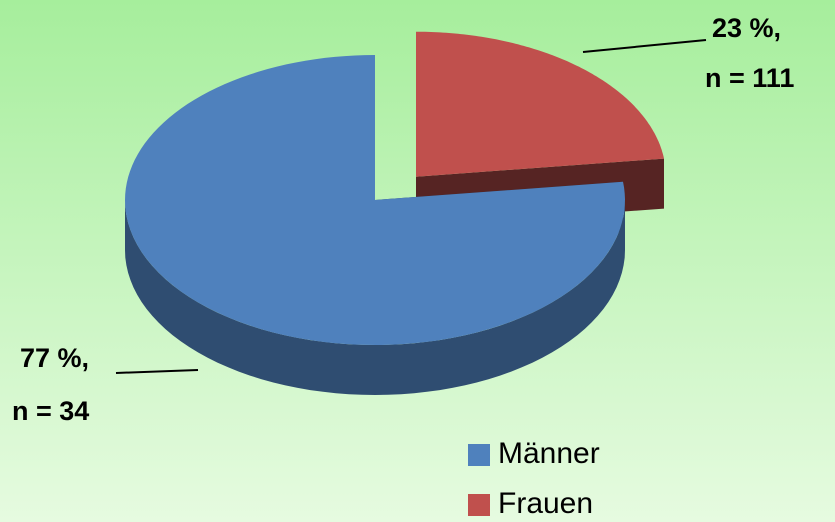 Image resolution: width=835 pixels, height=522 pixels. I want to click on count-label: n = 34, so click(50, 411).